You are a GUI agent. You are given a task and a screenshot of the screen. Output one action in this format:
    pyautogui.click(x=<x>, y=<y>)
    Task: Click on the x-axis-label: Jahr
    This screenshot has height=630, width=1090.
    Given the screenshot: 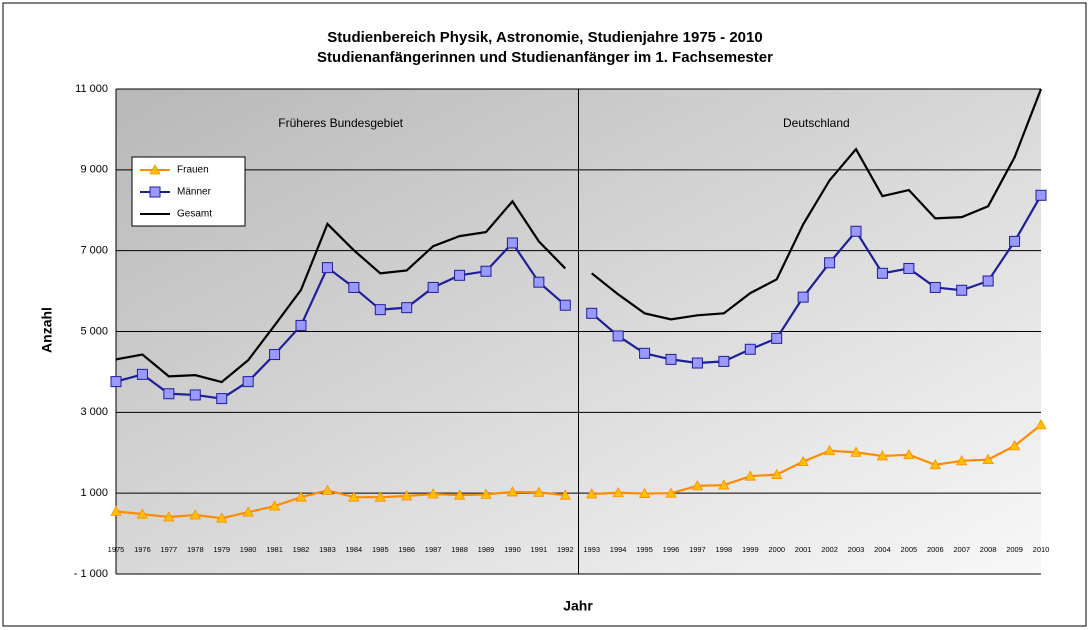 What is the action you would take?
    pyautogui.click(x=578, y=606)
    